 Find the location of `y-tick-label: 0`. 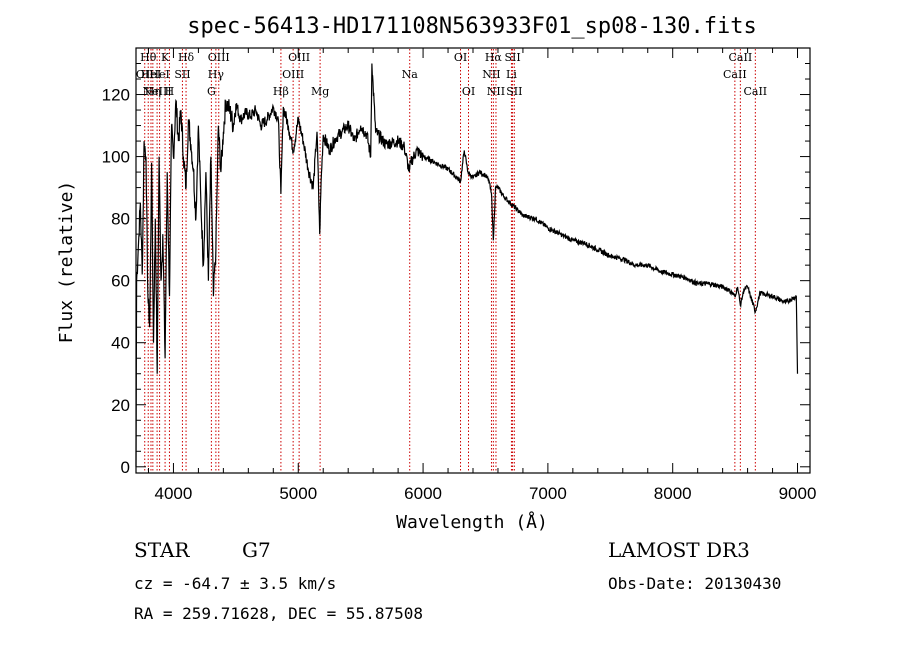

y-tick-label: 0 is located at coordinates (125, 467).